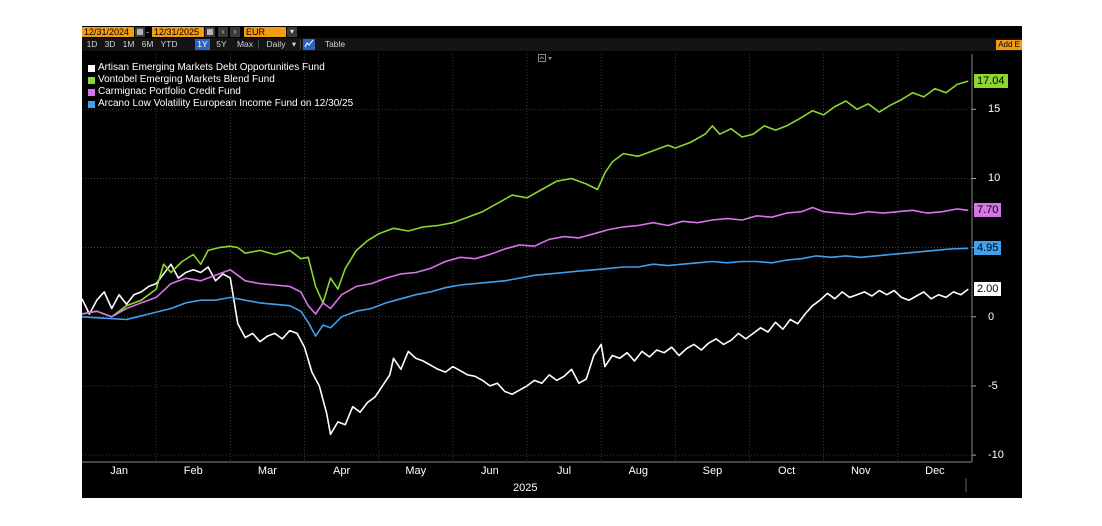 This screenshot has height=526, width=1102. Describe the element at coordinates (525, 292) in the screenshot. I see `series-line` at that location.